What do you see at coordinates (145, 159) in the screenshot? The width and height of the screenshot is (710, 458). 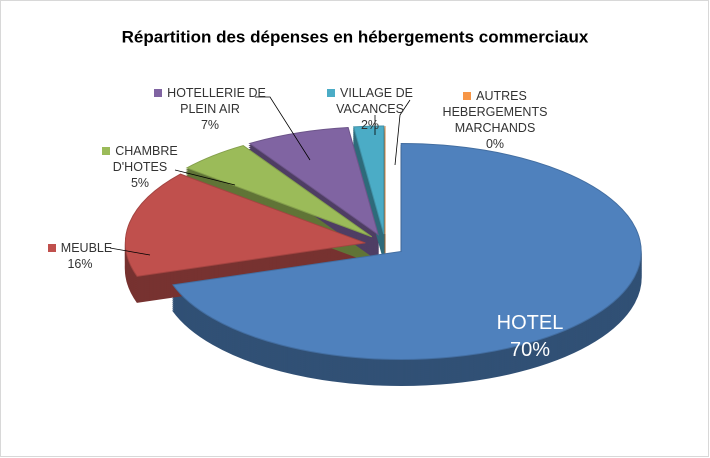 I see `category-label: CHAMBRE D'HOTES` at bounding box center [145, 159].